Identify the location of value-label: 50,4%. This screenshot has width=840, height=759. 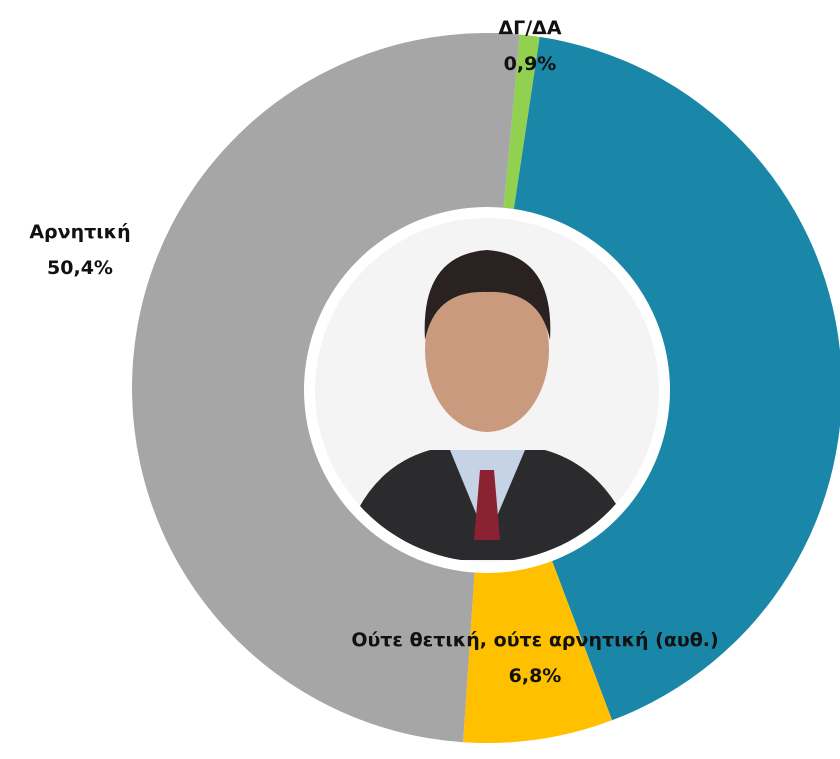
(80, 268).